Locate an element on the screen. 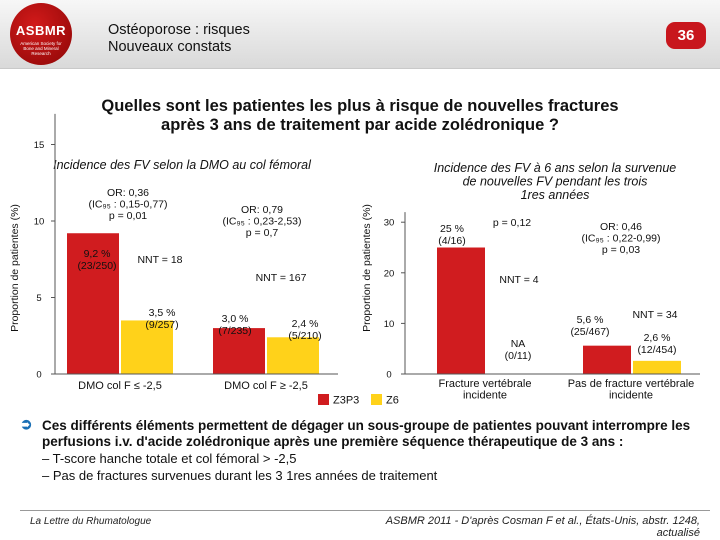  chart-1-y-tick-label: 0 is located at coordinates (38, 375).